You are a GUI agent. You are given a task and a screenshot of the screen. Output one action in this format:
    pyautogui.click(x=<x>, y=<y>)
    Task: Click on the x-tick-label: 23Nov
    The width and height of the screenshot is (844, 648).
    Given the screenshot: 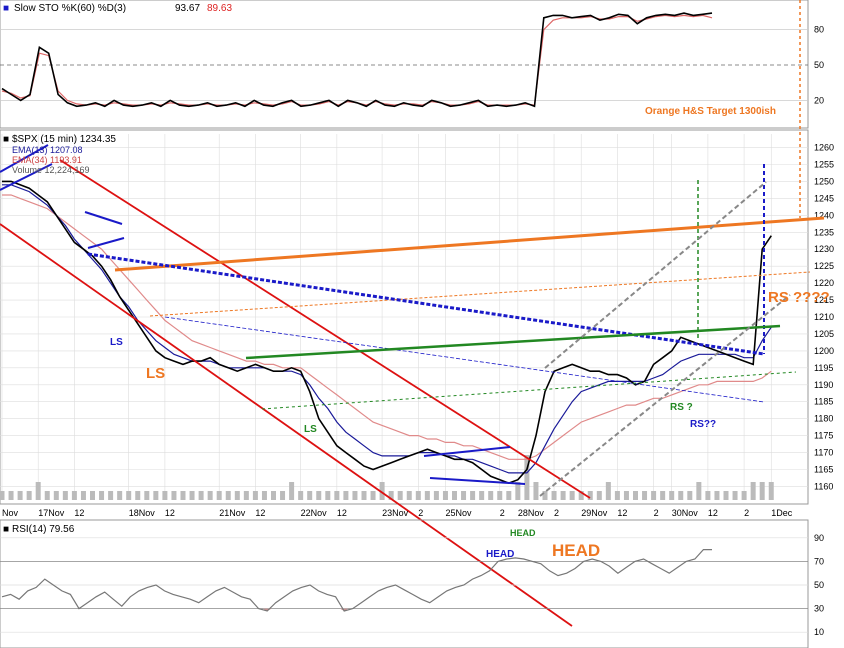 What is the action you would take?
    pyautogui.click(x=395, y=513)
    